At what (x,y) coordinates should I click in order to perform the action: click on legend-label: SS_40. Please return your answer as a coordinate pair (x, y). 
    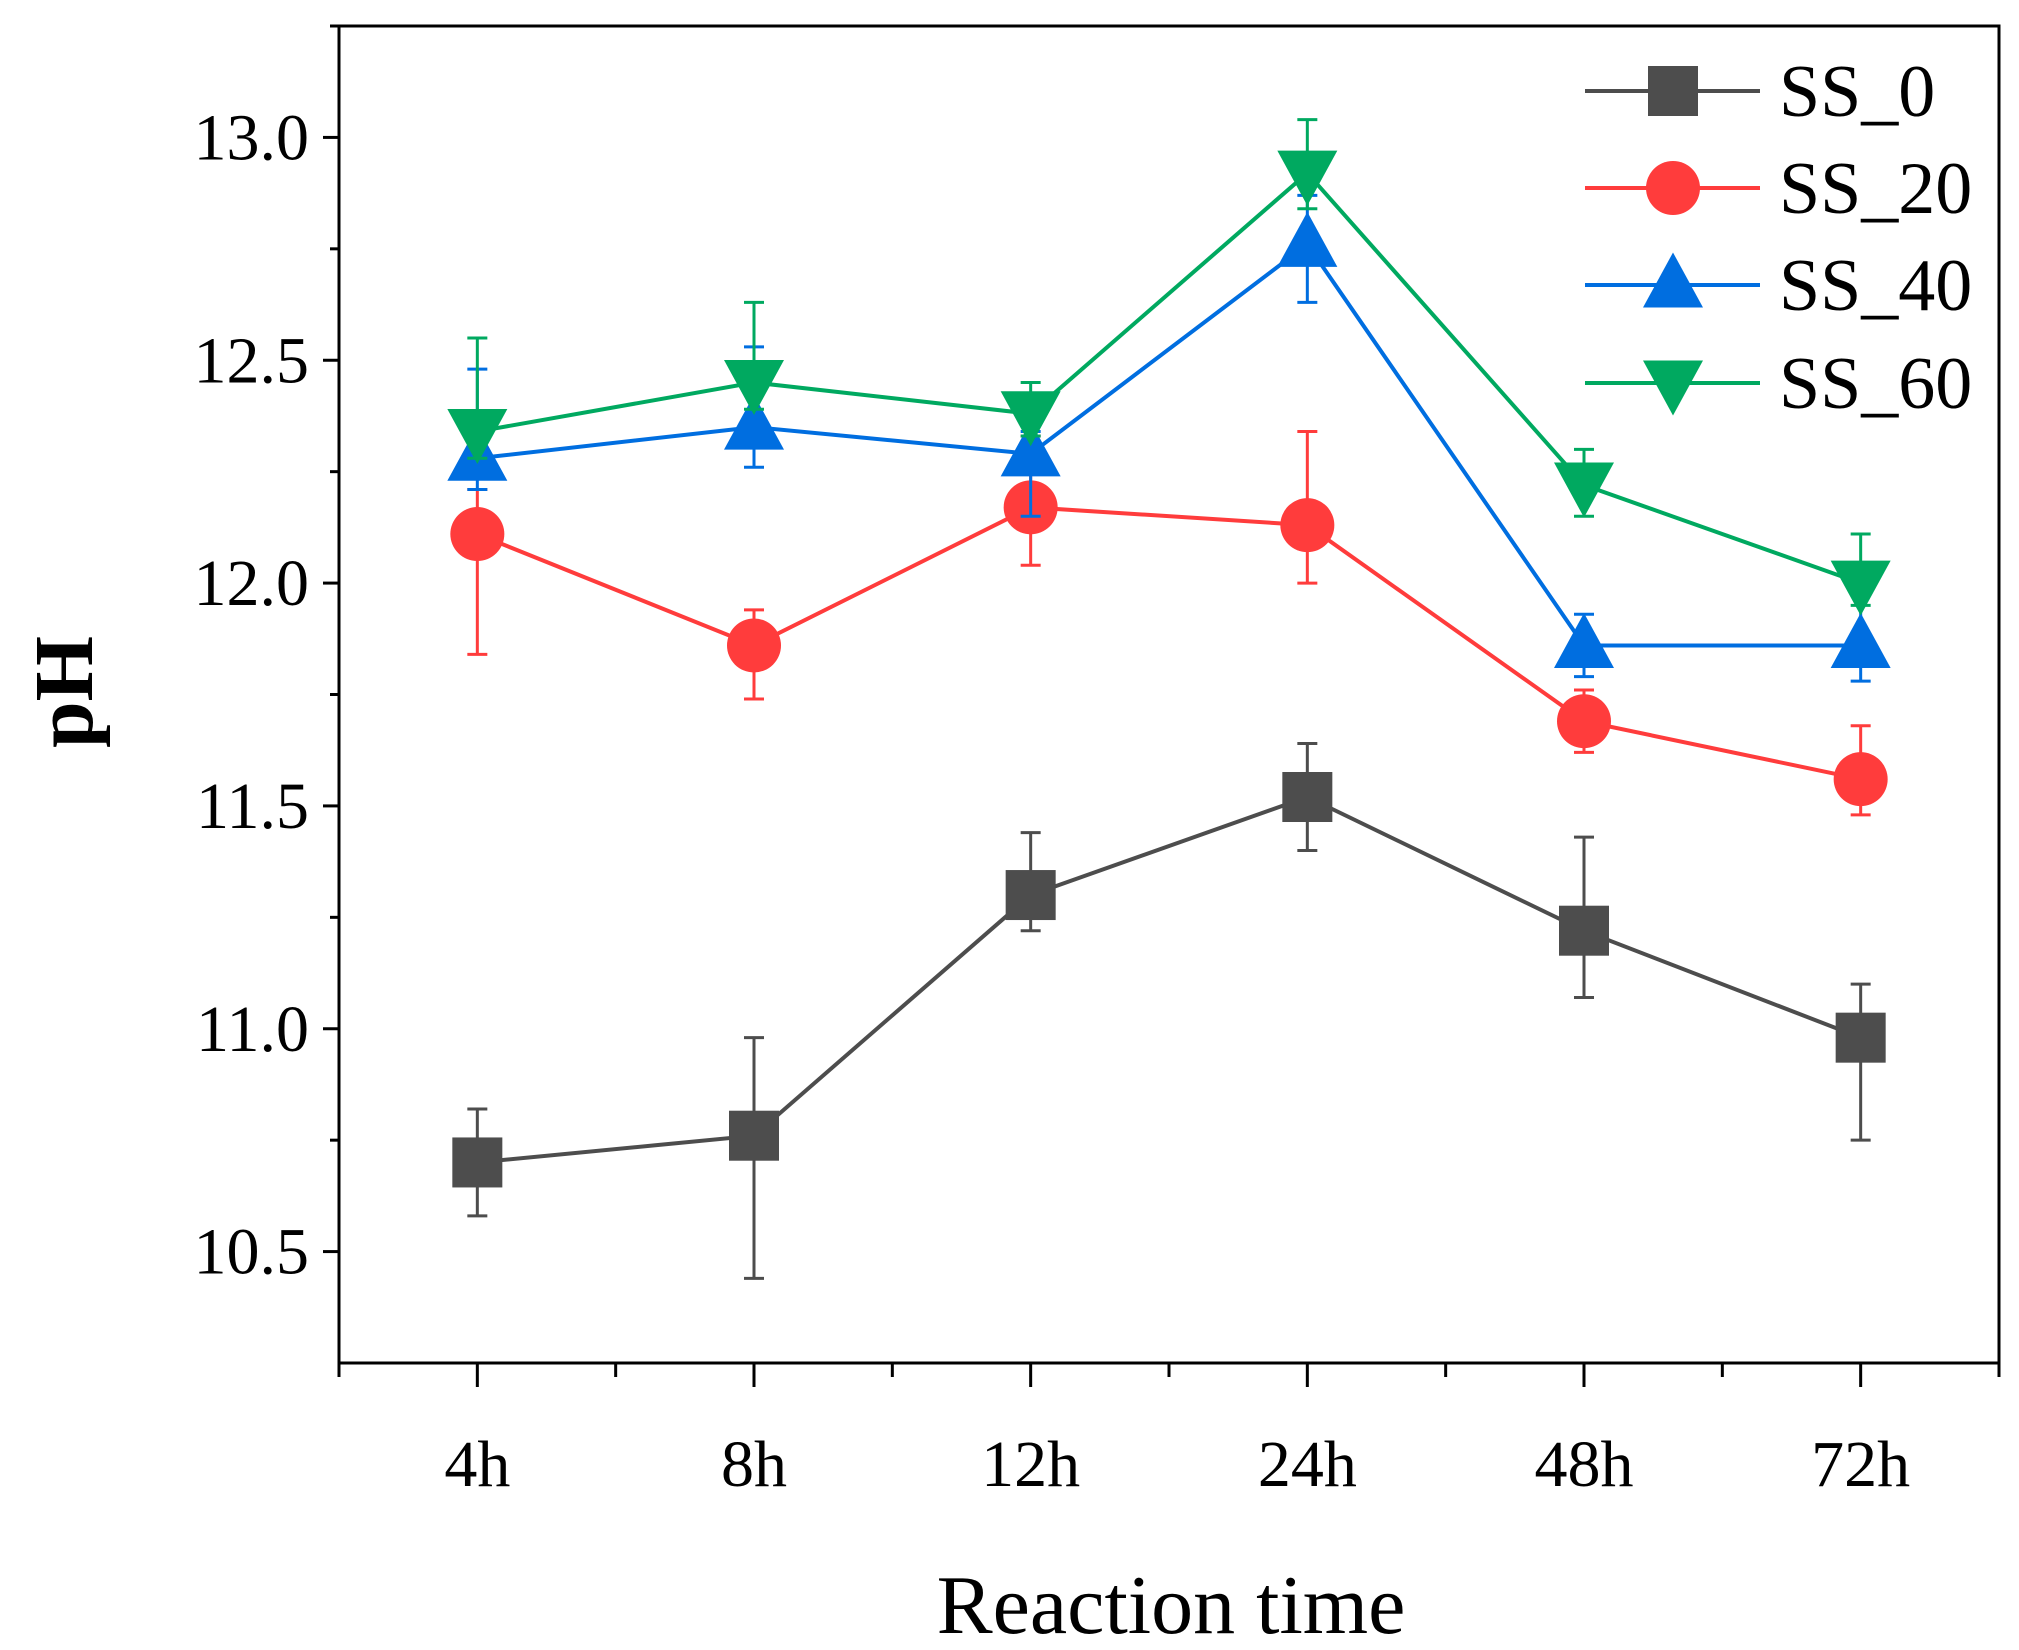
    Looking at the image, I should click on (1875, 286).